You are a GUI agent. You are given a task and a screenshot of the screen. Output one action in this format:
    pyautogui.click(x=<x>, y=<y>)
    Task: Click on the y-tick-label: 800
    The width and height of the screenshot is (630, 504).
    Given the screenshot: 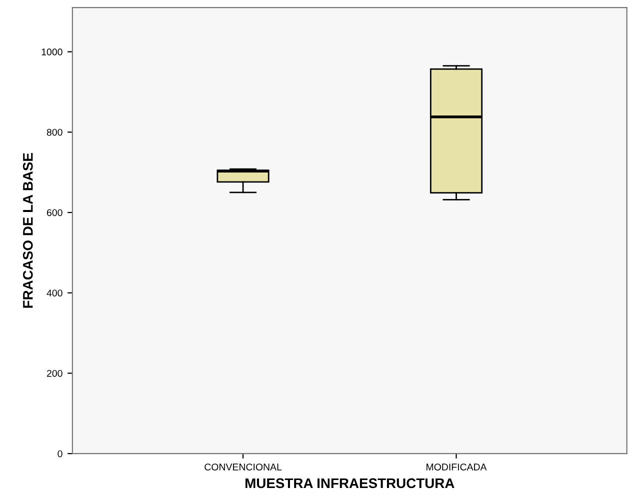 What is the action you would take?
    pyautogui.click(x=54, y=132)
    